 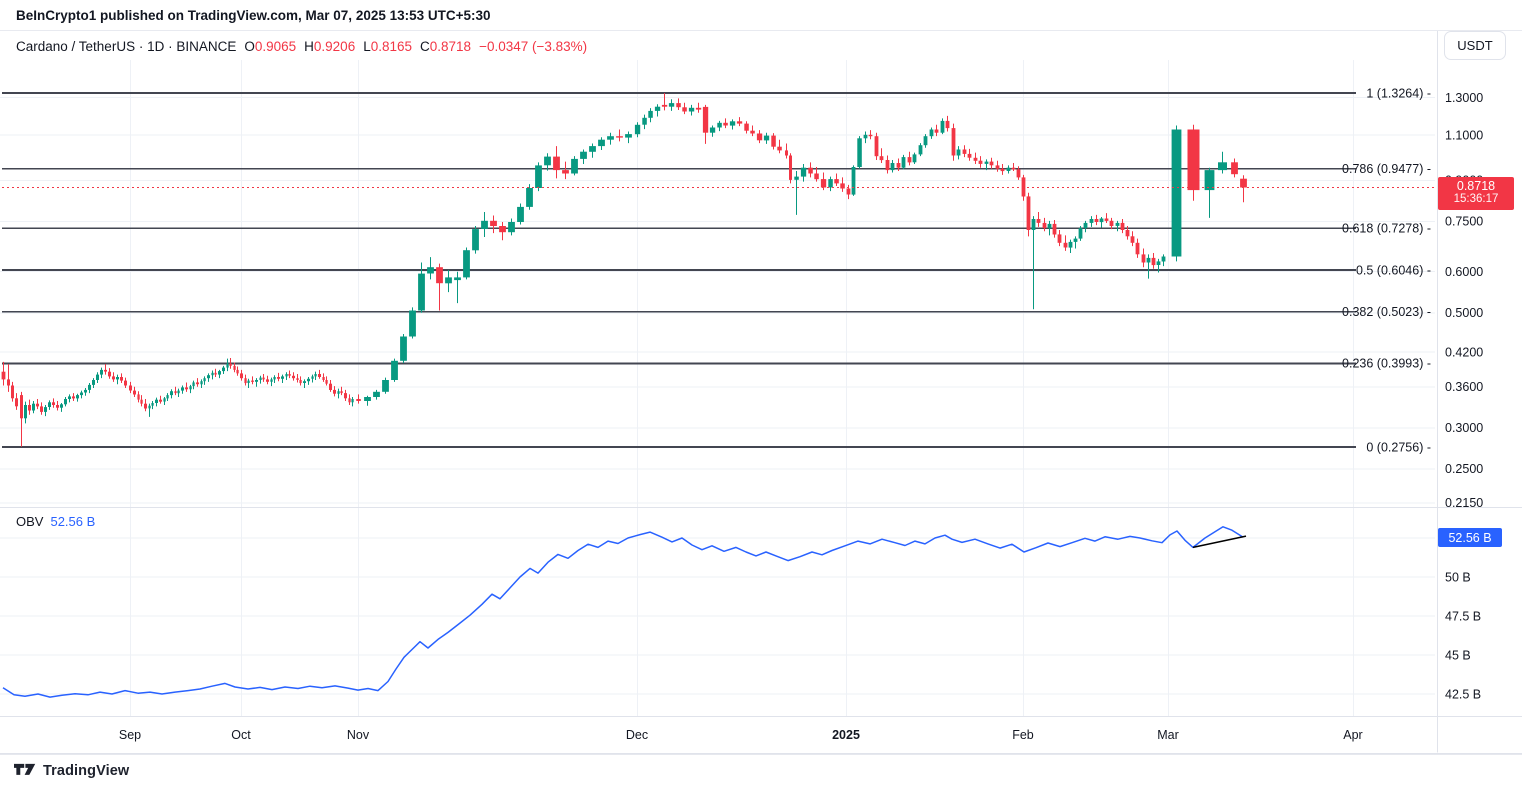 What do you see at coordinates (1023, 735) in the screenshot?
I see `time-axis-label: Feb` at bounding box center [1023, 735].